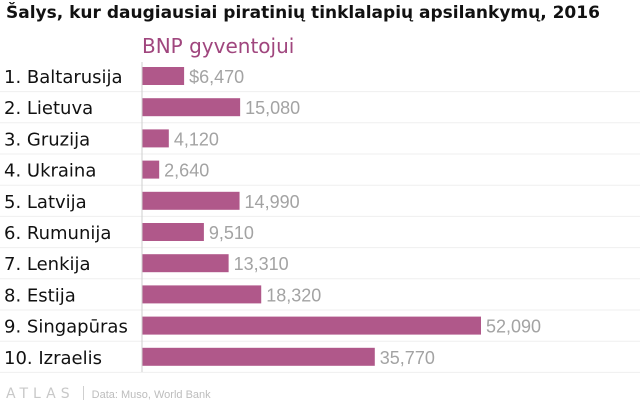 The image size is (640, 405). I want to click on atlas-logo: ATLAS, so click(40, 394).